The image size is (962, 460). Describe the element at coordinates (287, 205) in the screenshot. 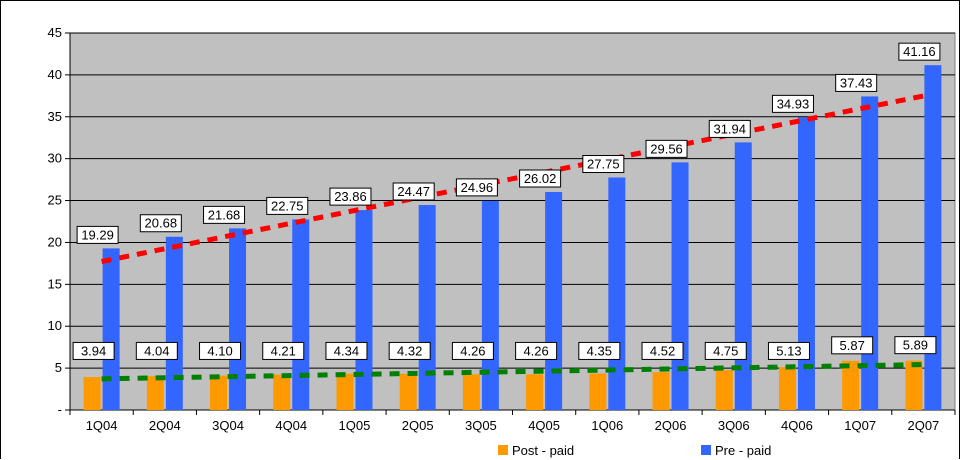

I see `pre-paid-data-label: 22.75` at that location.